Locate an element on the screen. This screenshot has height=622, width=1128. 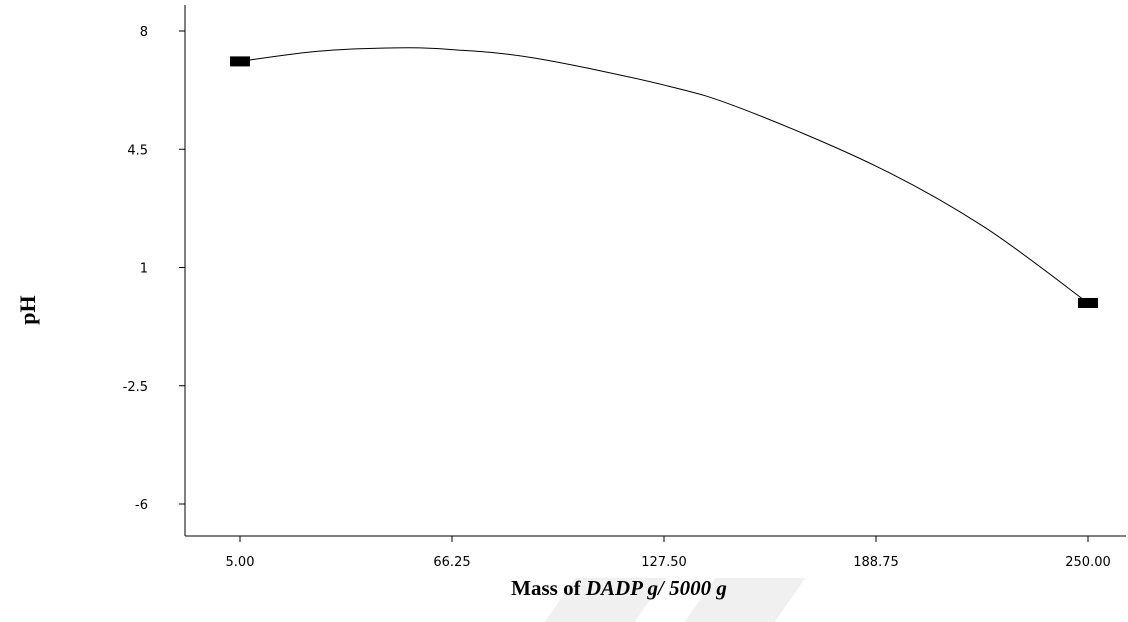
y-tick-label: -6 is located at coordinates (141, 505).